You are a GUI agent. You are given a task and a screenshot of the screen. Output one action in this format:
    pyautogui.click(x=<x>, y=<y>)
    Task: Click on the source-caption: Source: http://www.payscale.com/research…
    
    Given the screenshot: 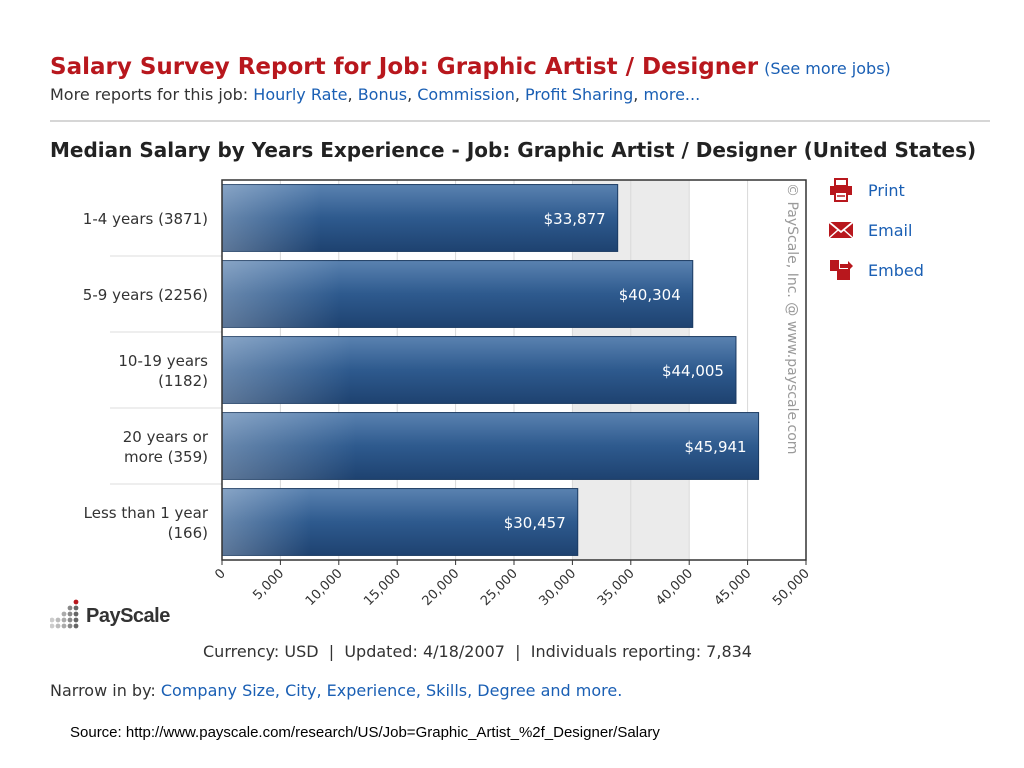 What is the action you would take?
    pyautogui.click(x=365, y=732)
    